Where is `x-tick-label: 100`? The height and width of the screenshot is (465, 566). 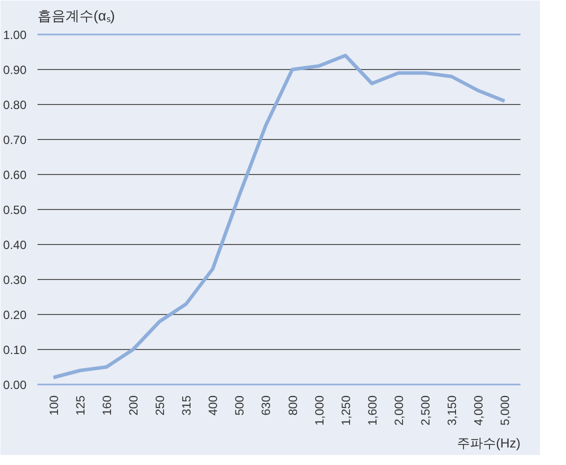
x-tick-label: 100 is located at coordinates (53, 405).